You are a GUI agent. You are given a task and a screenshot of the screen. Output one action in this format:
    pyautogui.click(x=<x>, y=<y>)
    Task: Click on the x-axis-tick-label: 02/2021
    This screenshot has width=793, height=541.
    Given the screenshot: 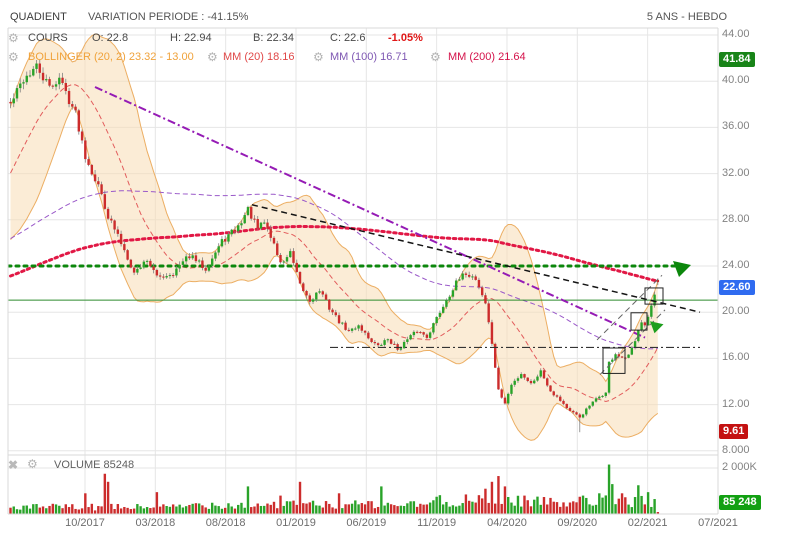 What is the action you would take?
    pyautogui.click(x=647, y=523)
    